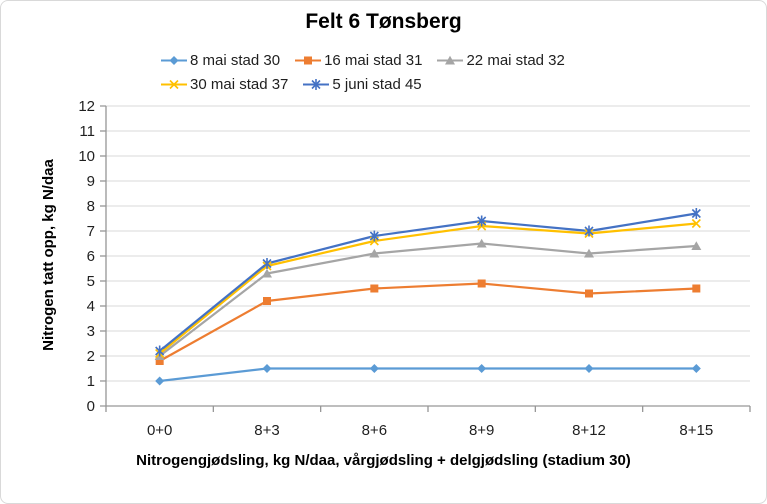 Image resolution: width=767 pixels, height=504 pixels. What do you see at coordinates (91, 406) in the screenshot?
I see `y-tick-label: 0` at bounding box center [91, 406].